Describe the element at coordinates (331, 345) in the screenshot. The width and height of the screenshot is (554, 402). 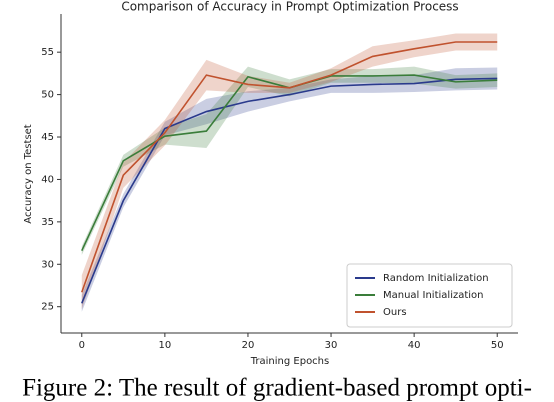
I see `x-tick-label: 30` at that location.